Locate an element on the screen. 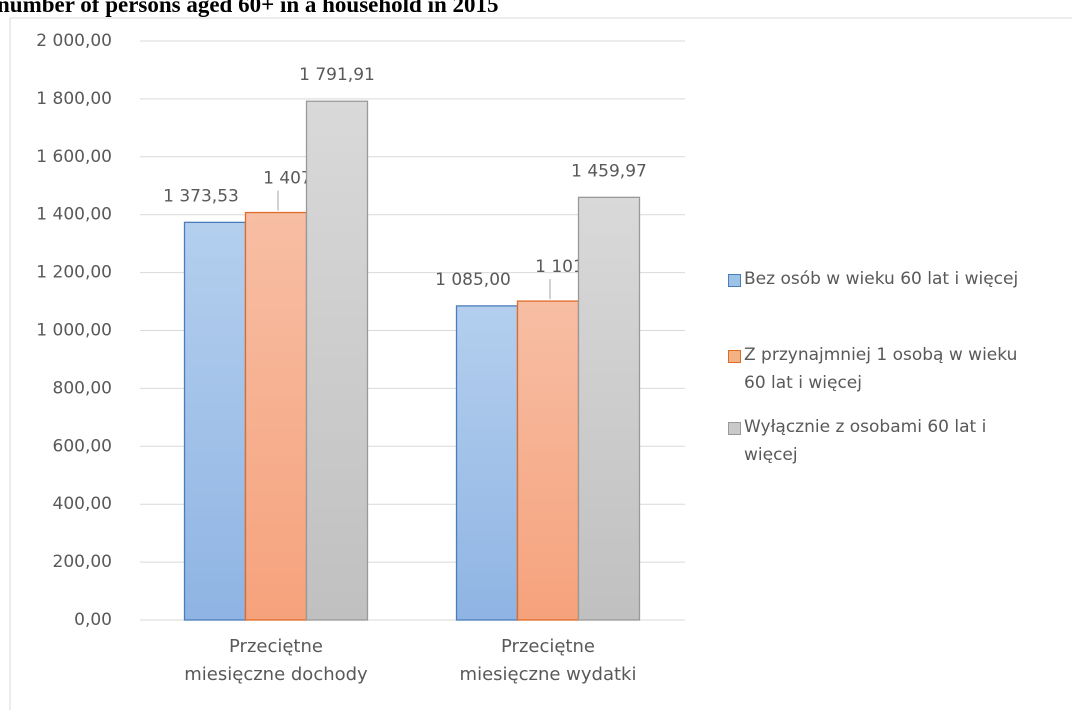 This screenshot has width=1072, height=710. y-tick-label: 2 000,00 is located at coordinates (74, 41).